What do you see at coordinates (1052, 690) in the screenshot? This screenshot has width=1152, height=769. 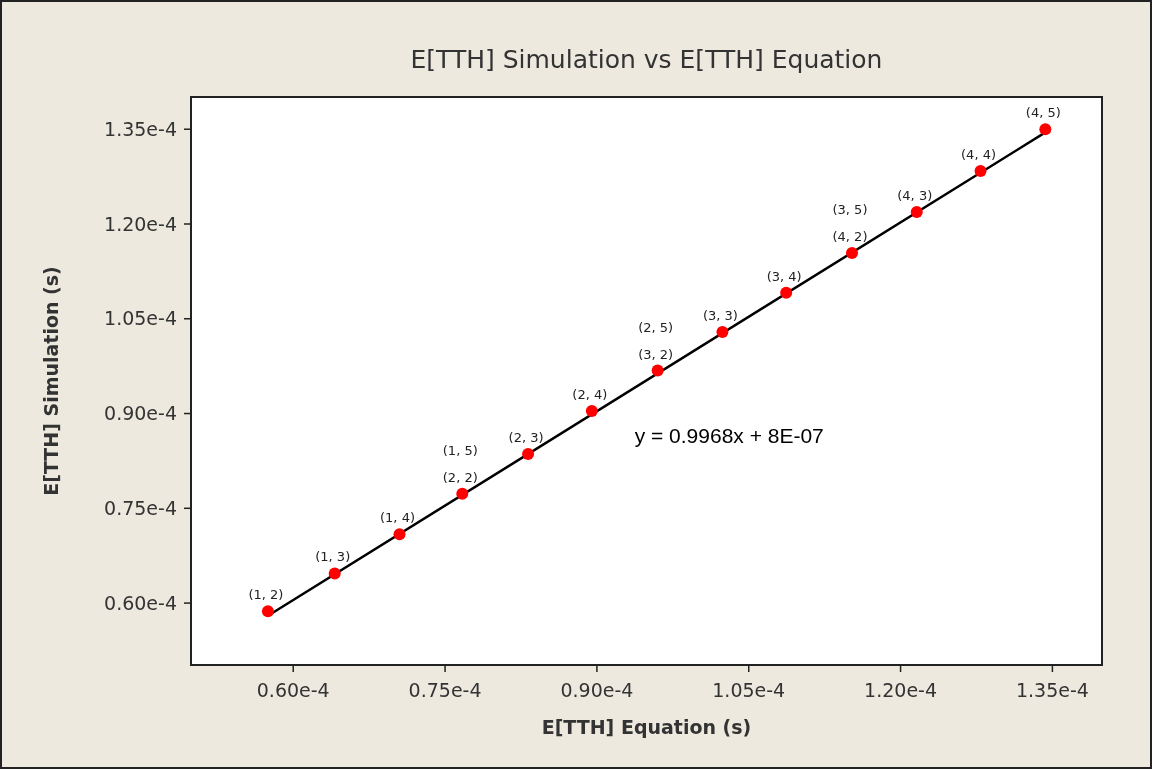 I see `x-tick-label: 1.35e-4` at bounding box center [1052, 690].